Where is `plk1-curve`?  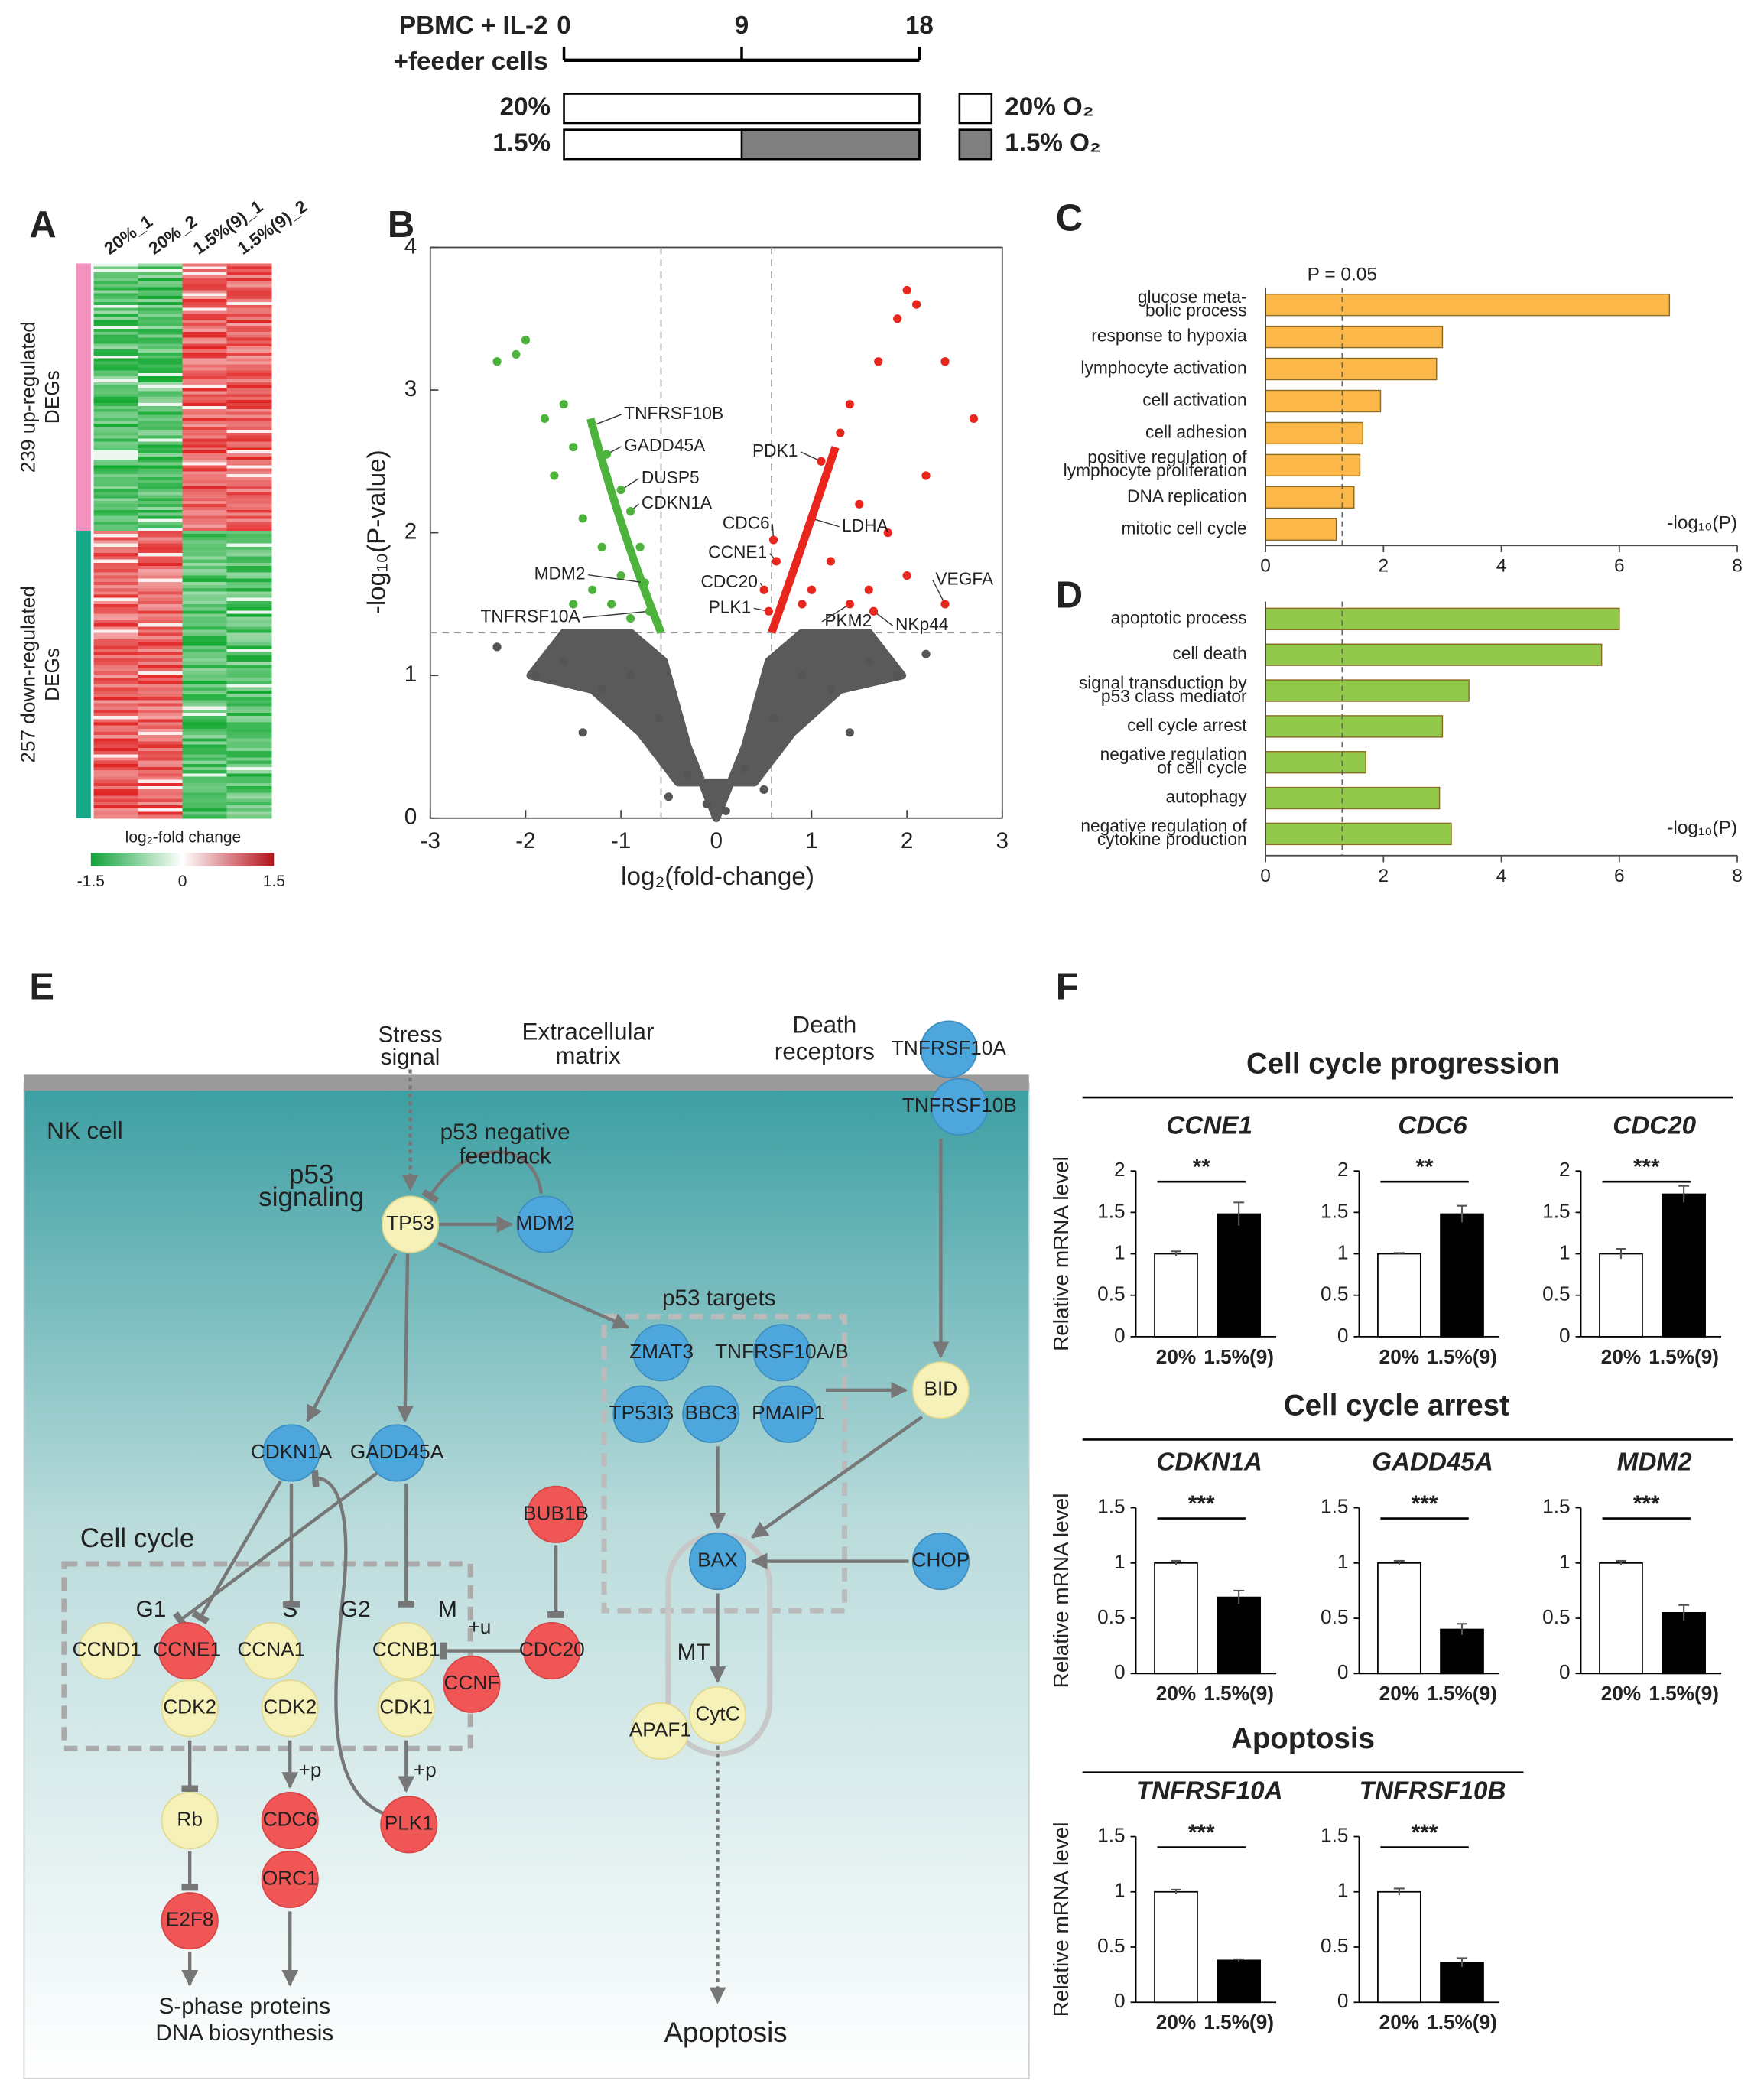
plk1-curve is located at coordinates (349, 1643).